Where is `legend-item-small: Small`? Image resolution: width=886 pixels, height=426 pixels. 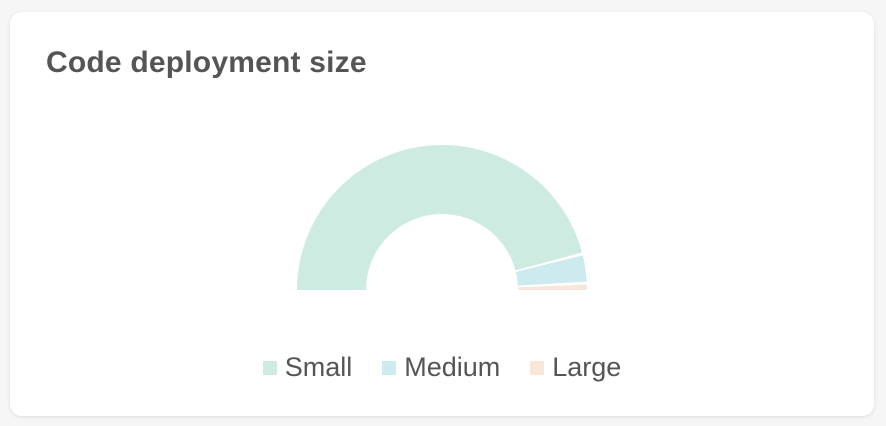
legend-item-small: Small is located at coordinates (307, 367).